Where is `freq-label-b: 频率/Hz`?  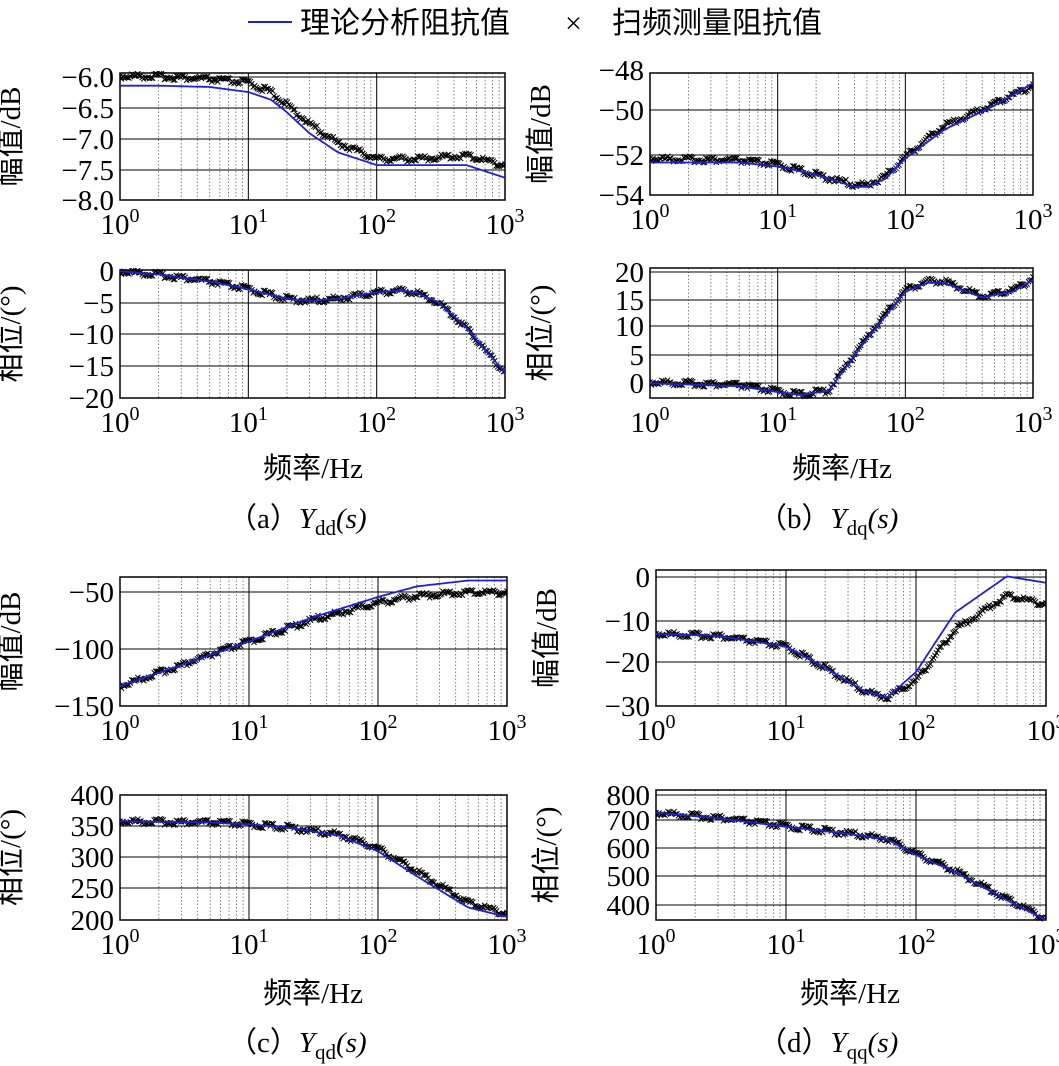 freq-label-b: 频率/Hz is located at coordinates (842, 468).